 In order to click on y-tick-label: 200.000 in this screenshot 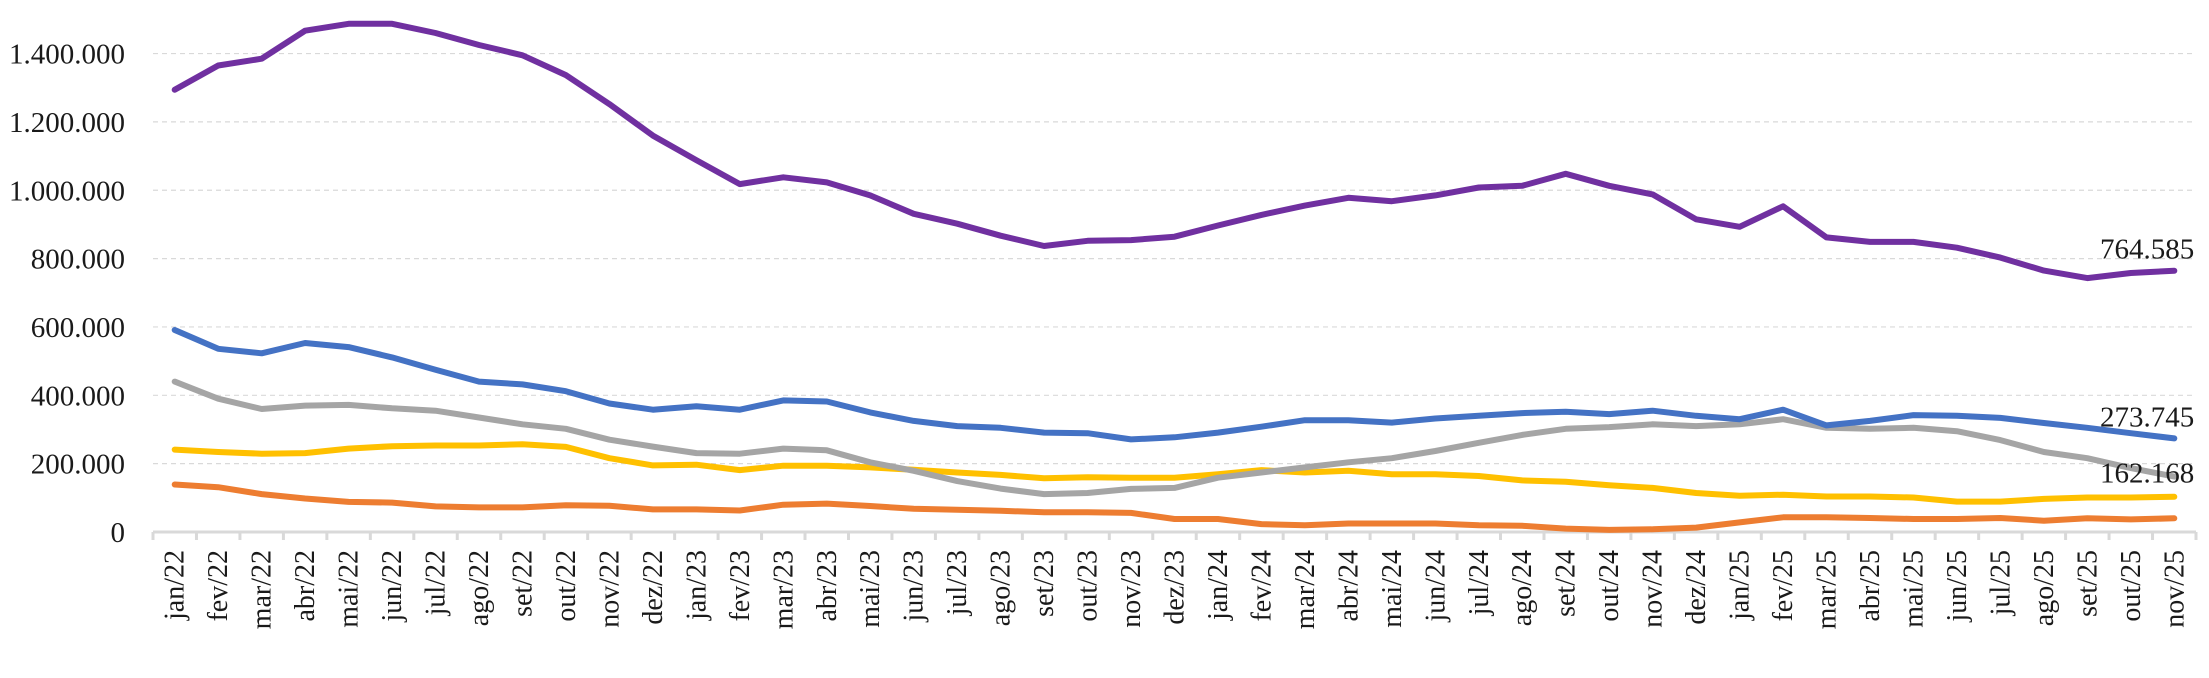, I will do `click(78, 465)`.